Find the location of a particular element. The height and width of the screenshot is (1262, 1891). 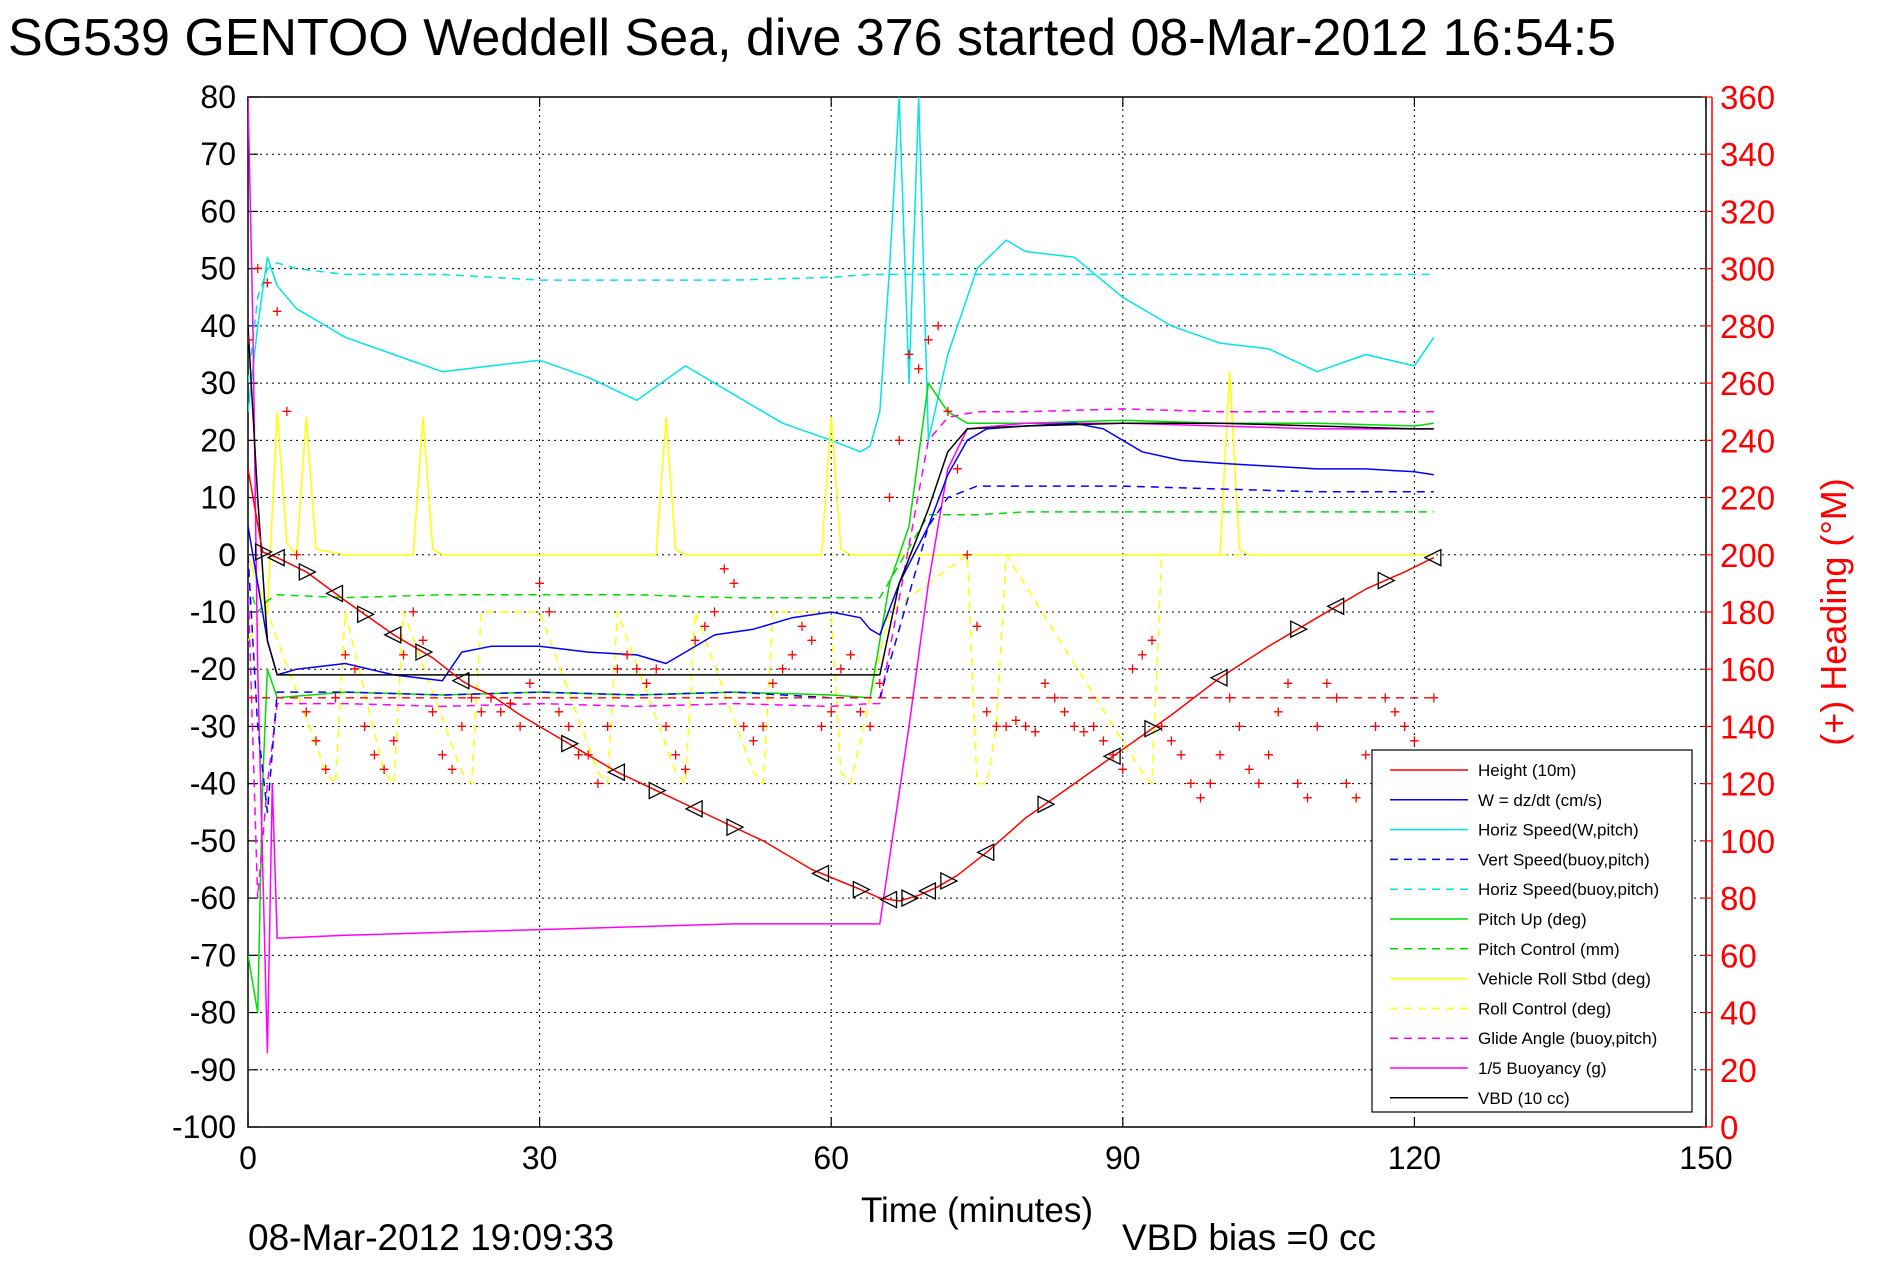

left-y-tick-label: 30 is located at coordinates (218, 383).